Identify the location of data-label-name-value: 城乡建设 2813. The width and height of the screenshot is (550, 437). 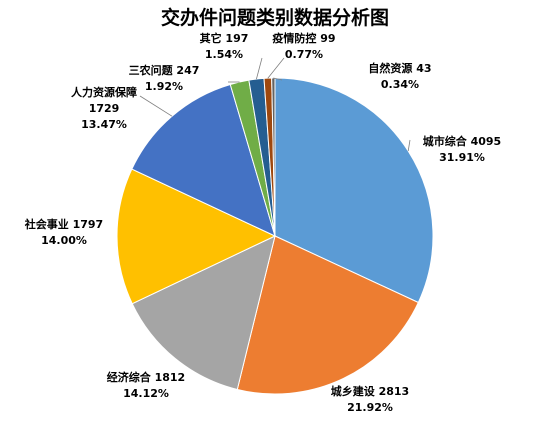
(370, 391).